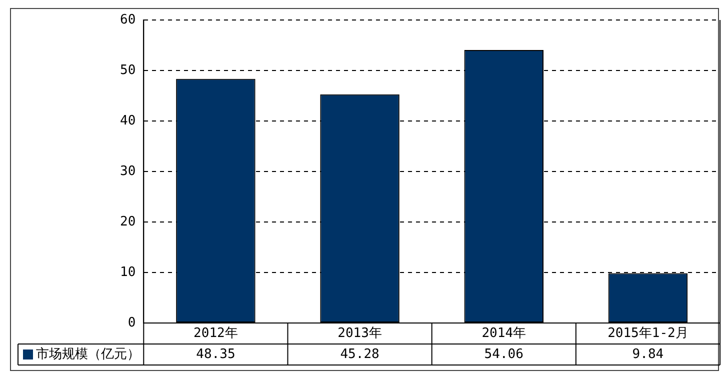  I want to click on y-tick-label: 20, so click(128, 222).